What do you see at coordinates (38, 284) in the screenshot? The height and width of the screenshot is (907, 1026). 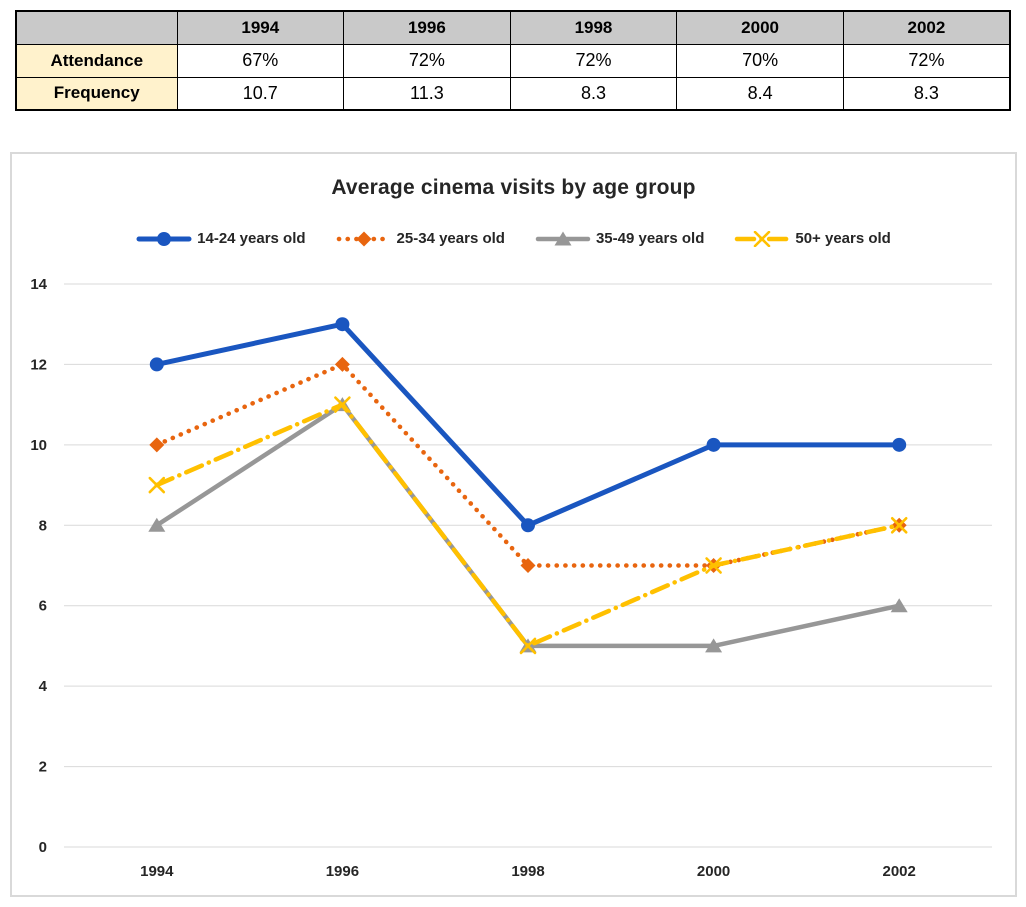 I see `y-axis-tick-label: 14` at bounding box center [38, 284].